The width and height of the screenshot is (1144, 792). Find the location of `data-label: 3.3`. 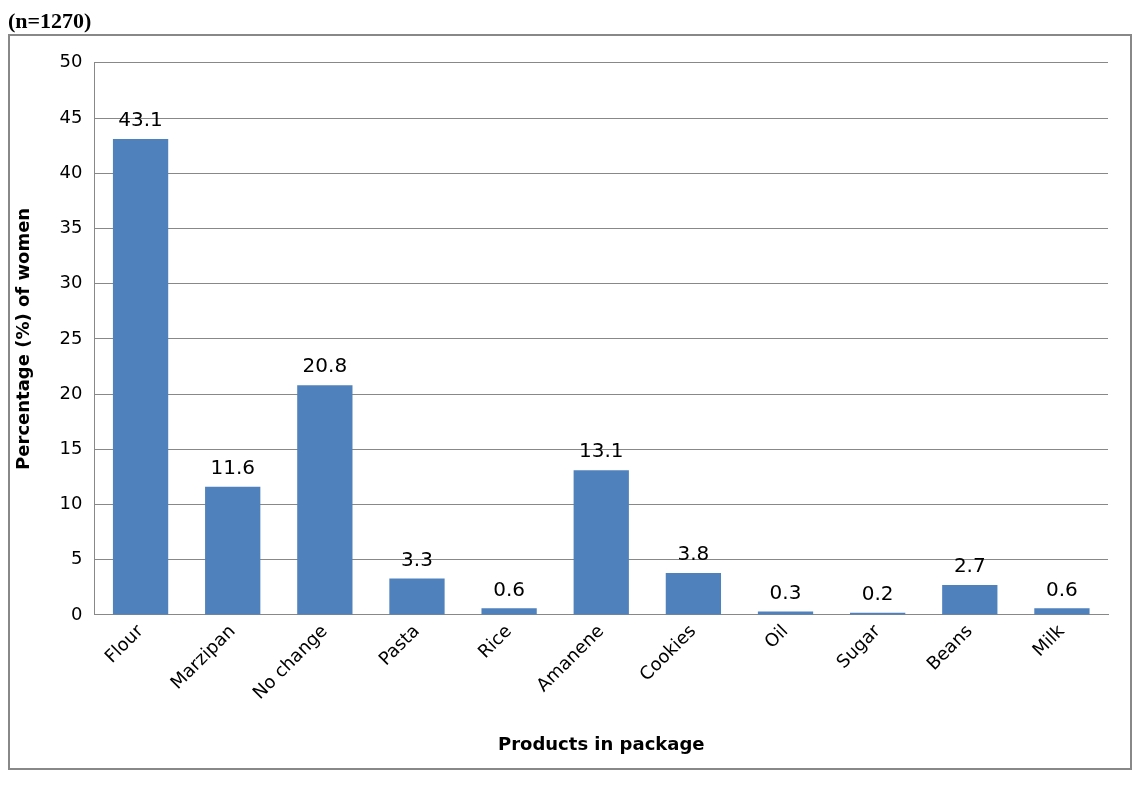

data-label: 3.3 is located at coordinates (417, 558).